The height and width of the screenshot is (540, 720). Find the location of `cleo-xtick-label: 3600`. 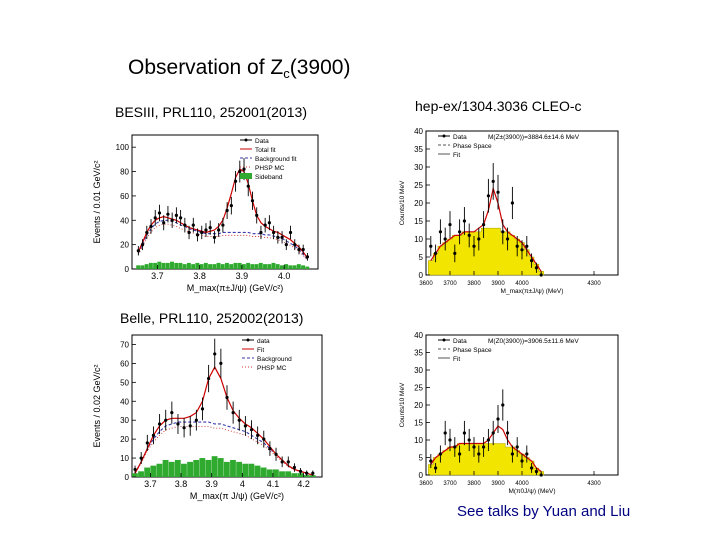

cleo-xtick-label: 3600 is located at coordinates (426, 284).